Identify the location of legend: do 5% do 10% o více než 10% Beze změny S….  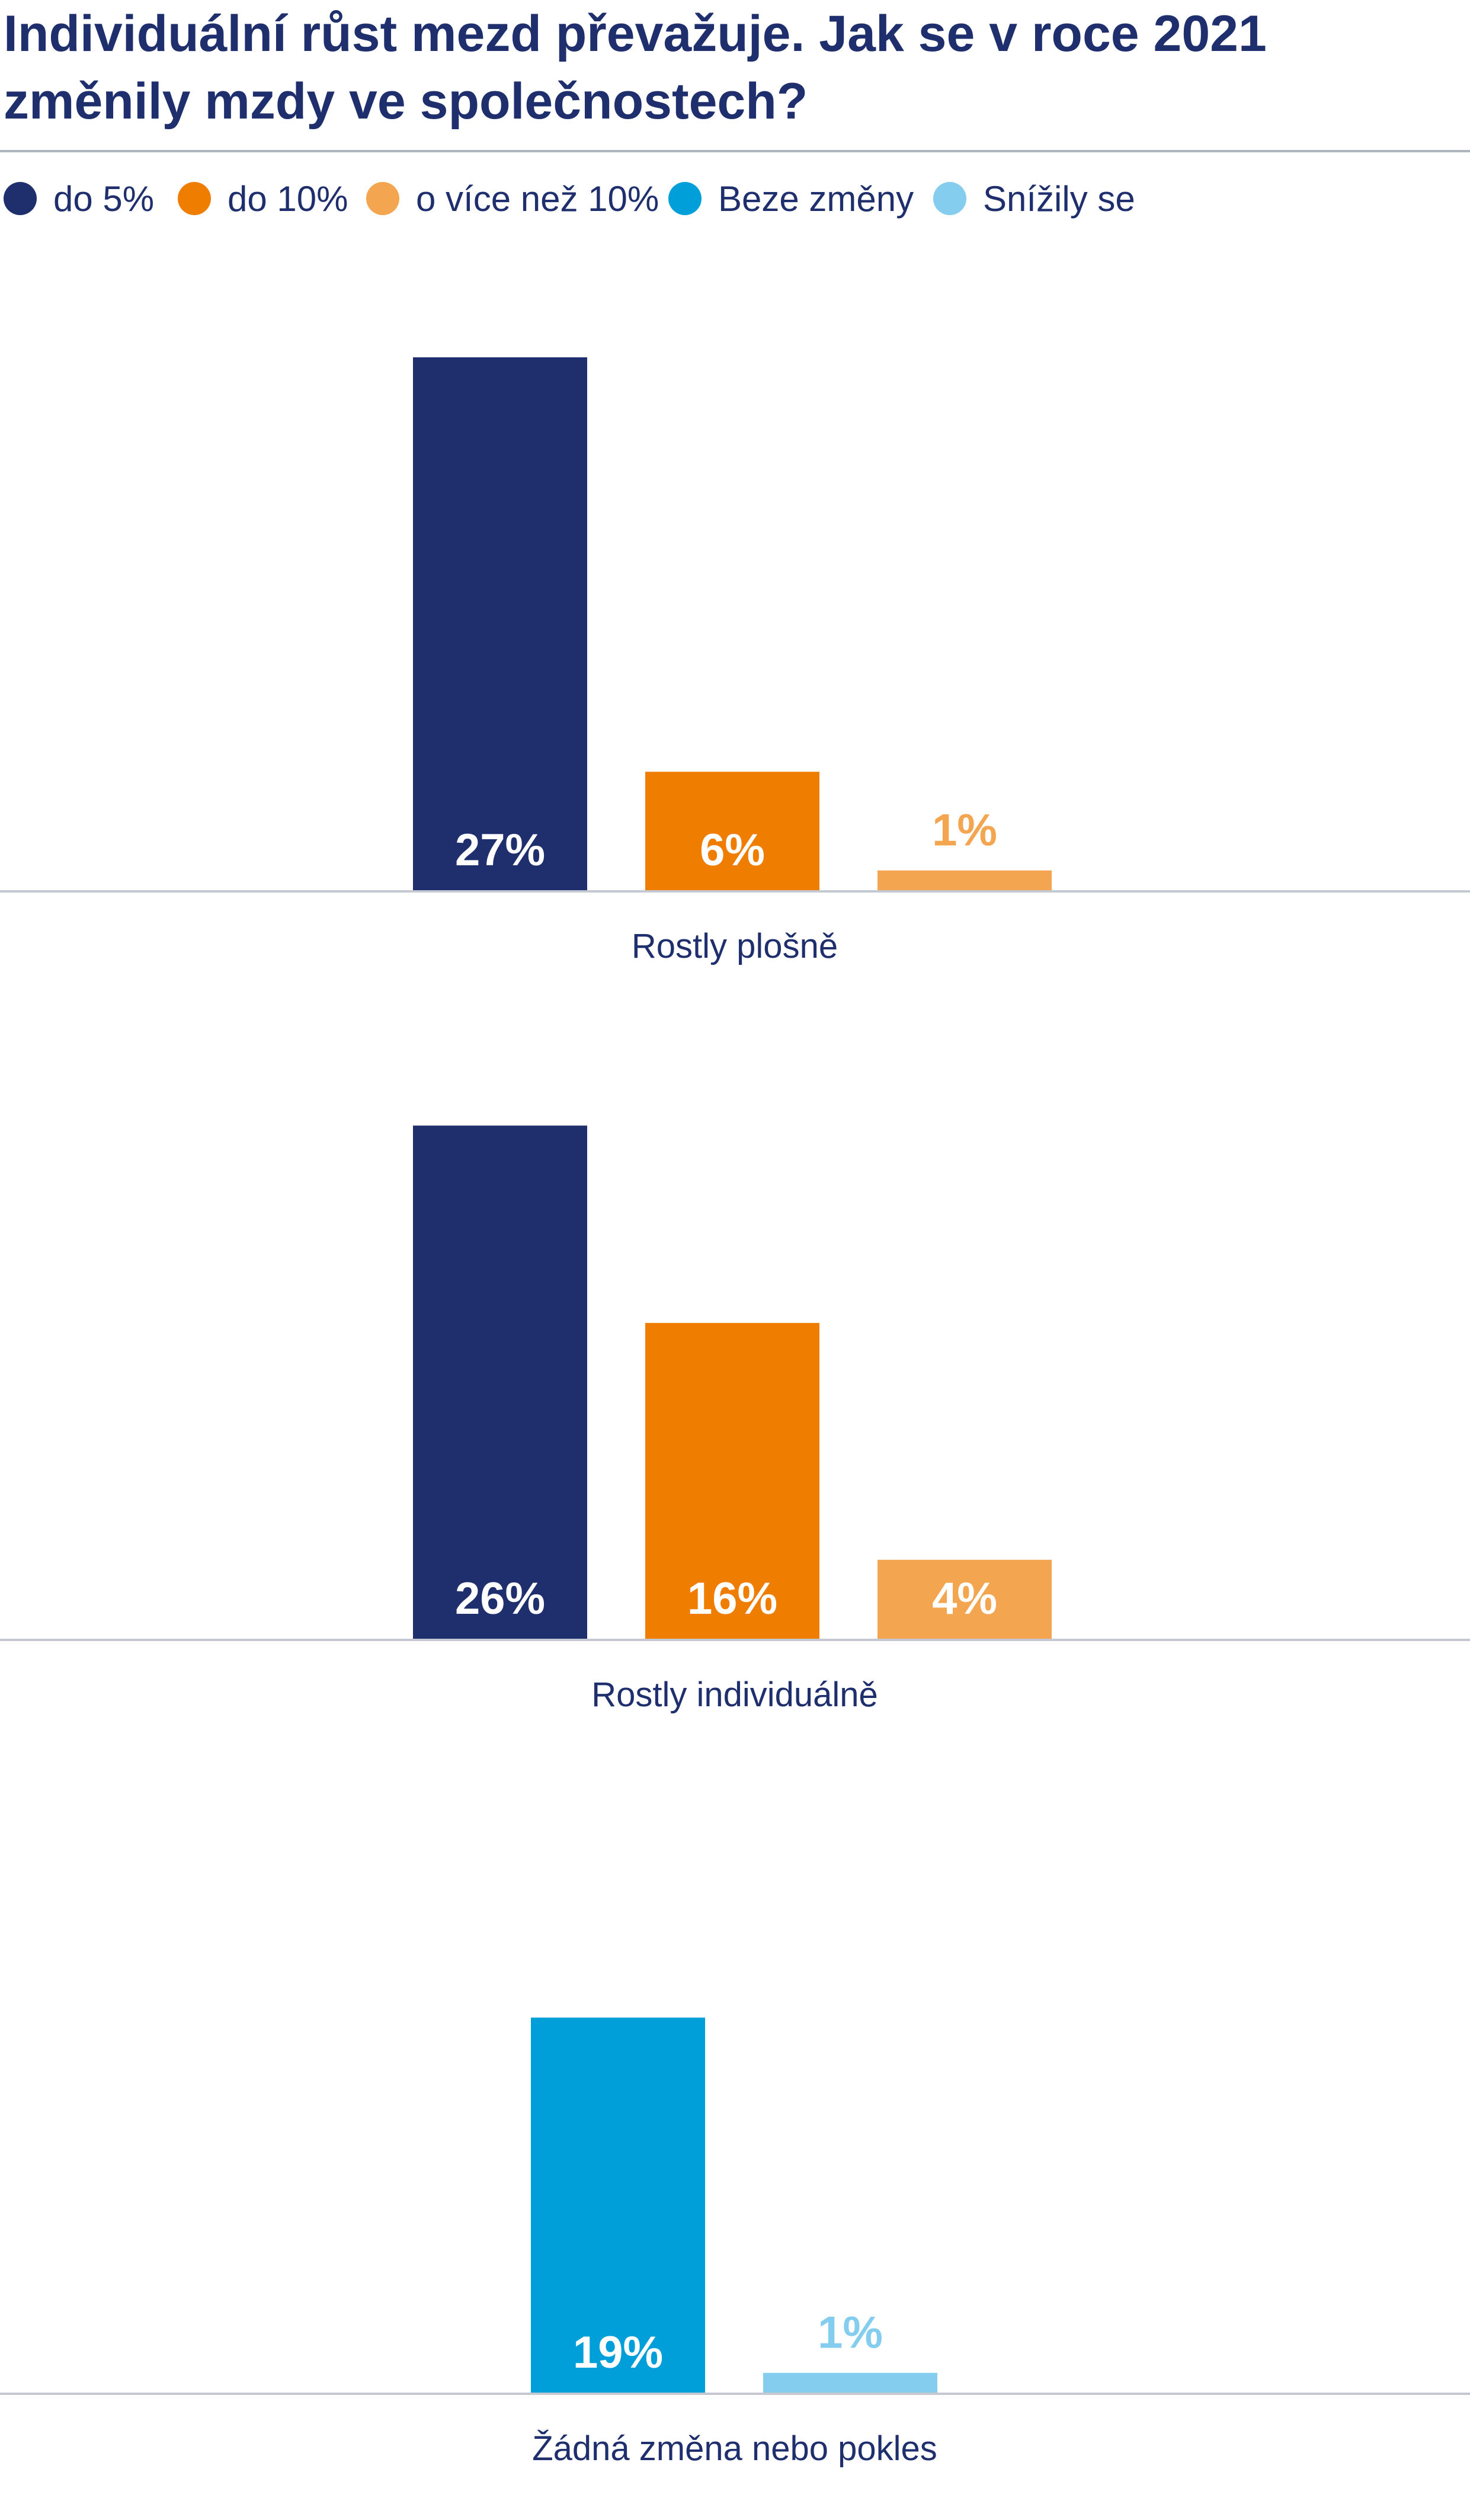
(735, 199).